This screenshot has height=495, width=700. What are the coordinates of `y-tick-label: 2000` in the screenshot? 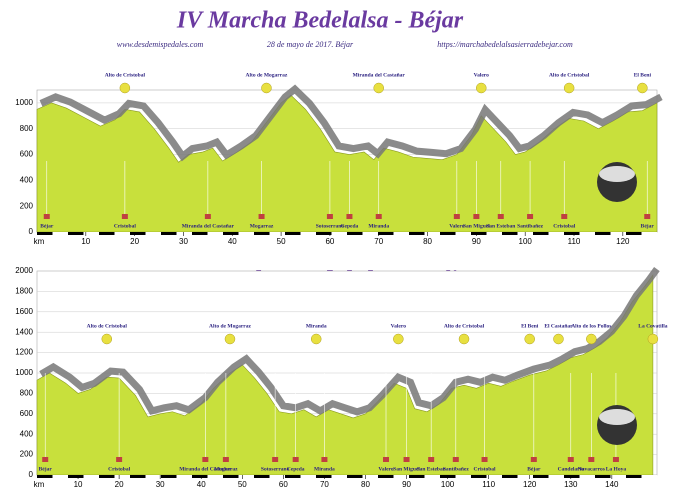 It's located at (24, 270).